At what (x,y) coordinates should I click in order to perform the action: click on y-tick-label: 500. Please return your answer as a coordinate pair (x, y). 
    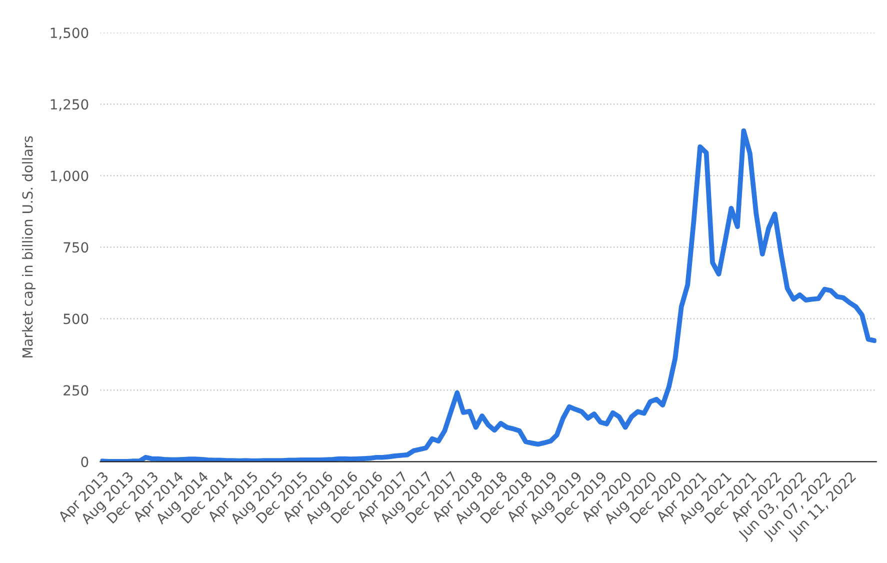
    Looking at the image, I should click on (76, 319).